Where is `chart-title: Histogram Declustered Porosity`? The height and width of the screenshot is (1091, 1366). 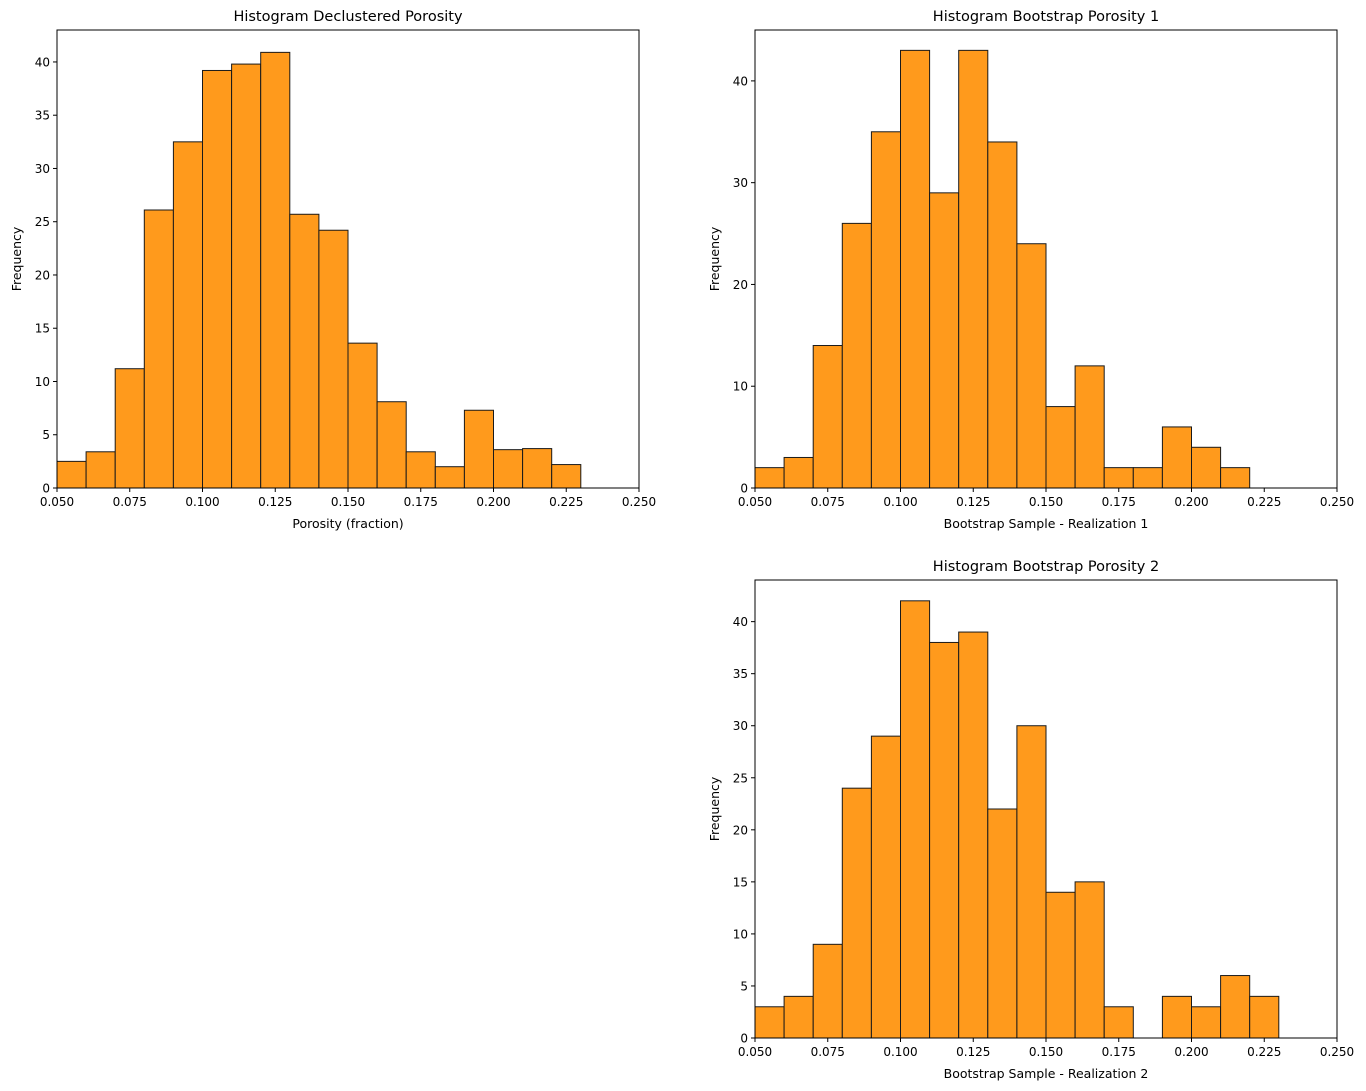 chart-title: Histogram Declustered Porosity is located at coordinates (348, 17).